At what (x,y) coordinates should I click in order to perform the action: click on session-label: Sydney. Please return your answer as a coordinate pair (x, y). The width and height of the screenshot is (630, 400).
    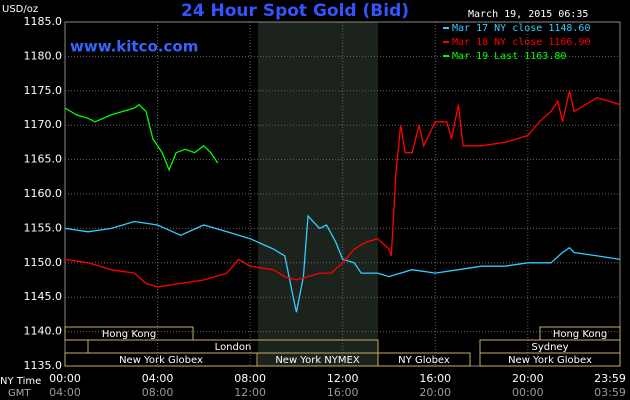
    Looking at the image, I should click on (549, 347).